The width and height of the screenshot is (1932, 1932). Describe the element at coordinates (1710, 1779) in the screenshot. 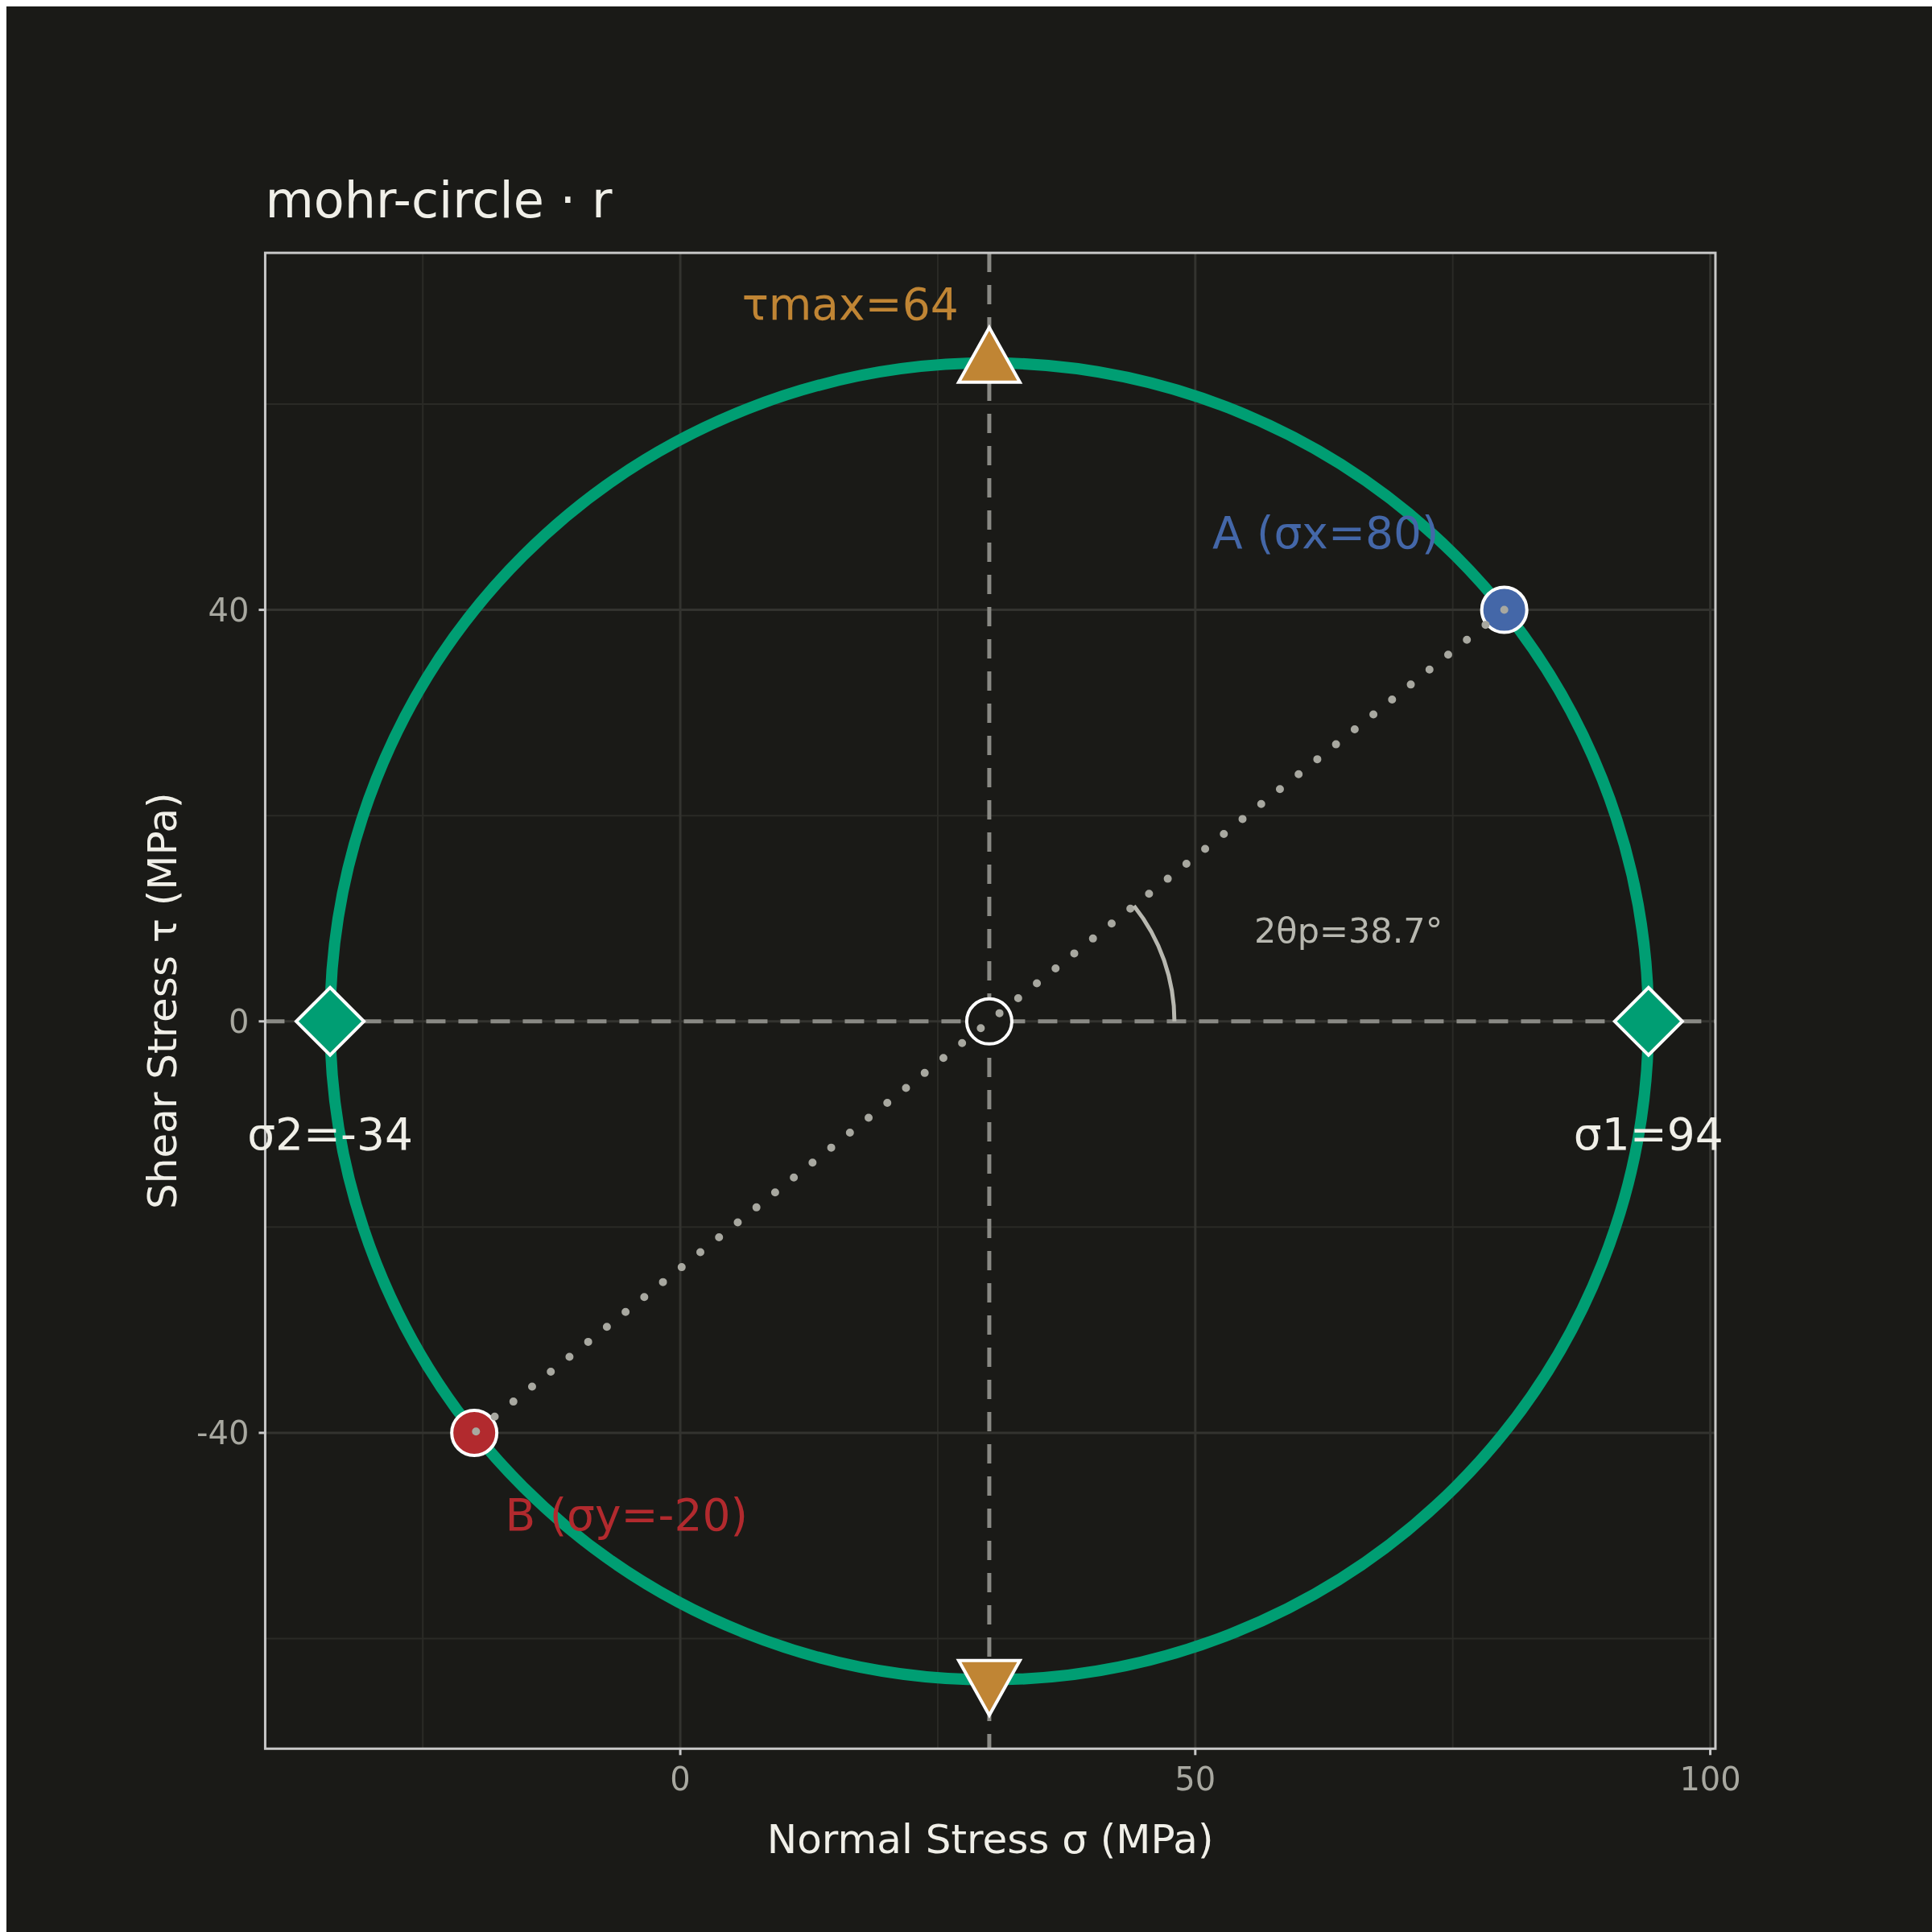

I see `x-tick-label: 100` at that location.